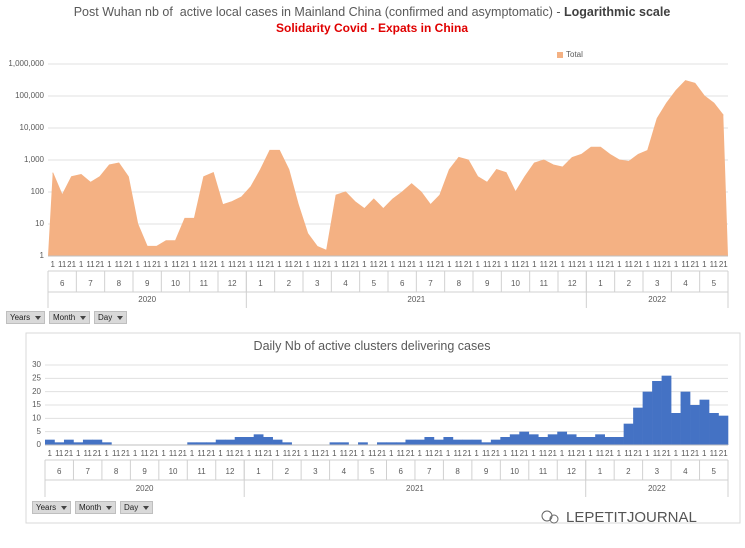 The width and height of the screenshot is (745, 548). Describe the element at coordinates (657, 488) in the screenshot. I see `x-year-label: 2022` at that location.